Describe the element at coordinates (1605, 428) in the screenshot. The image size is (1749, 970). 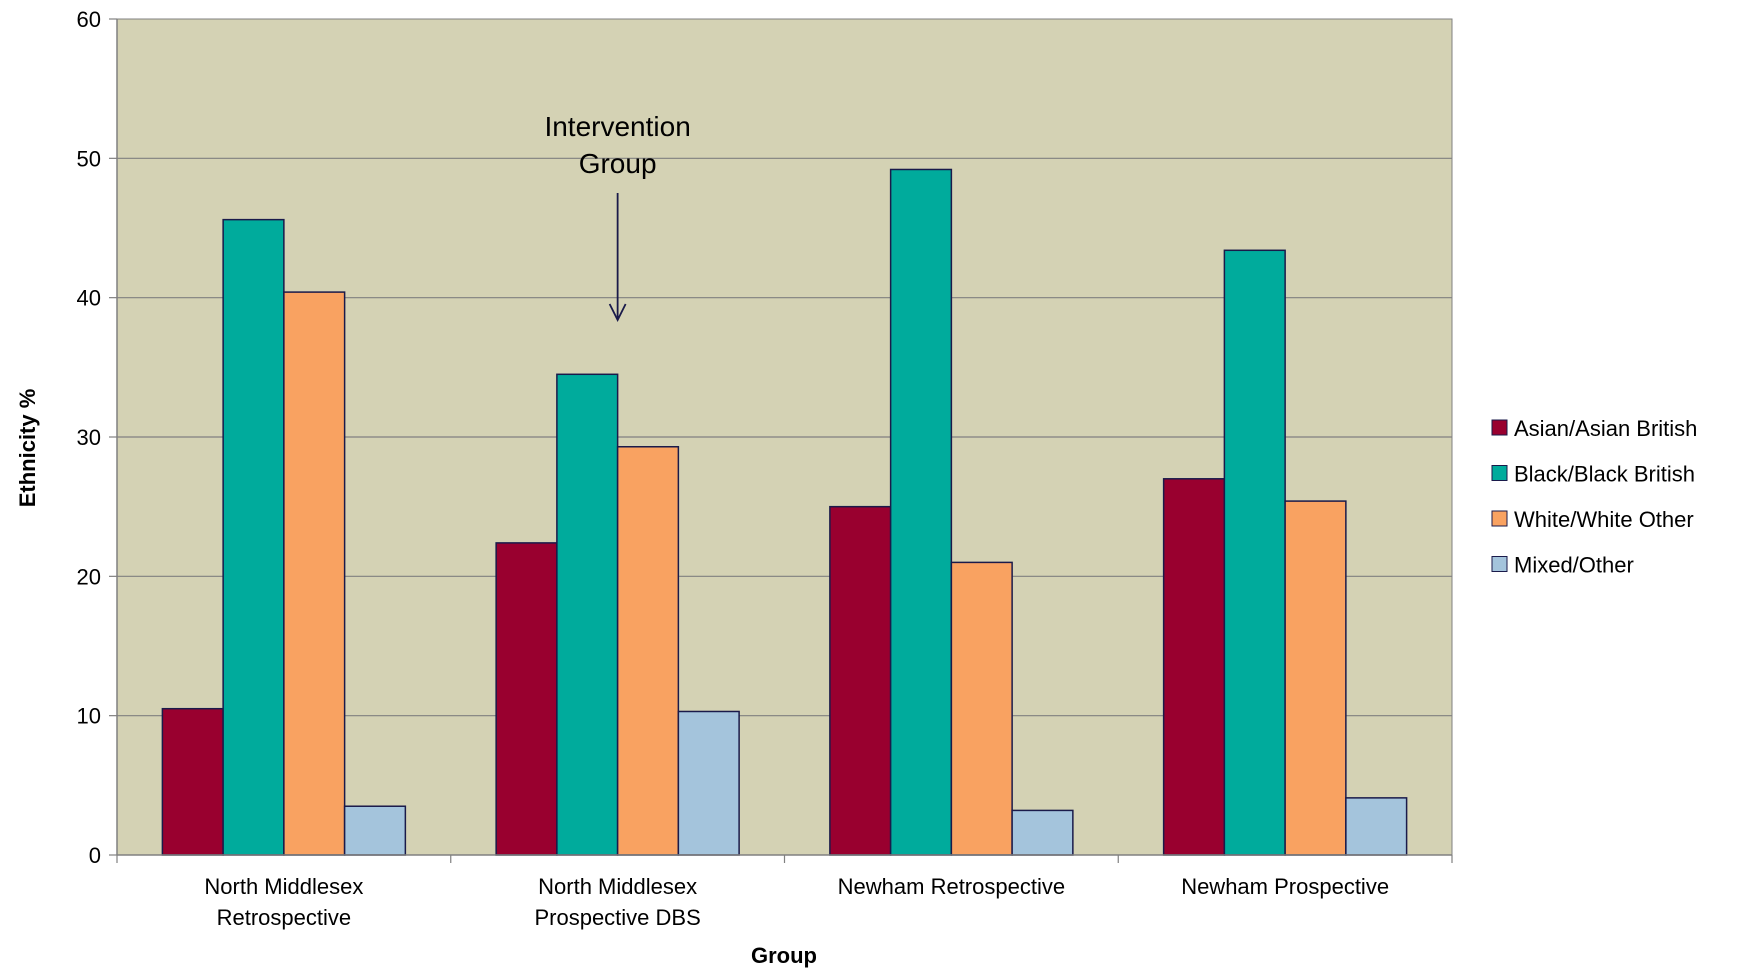
I see `legend-label: Asian/Asian British` at that location.